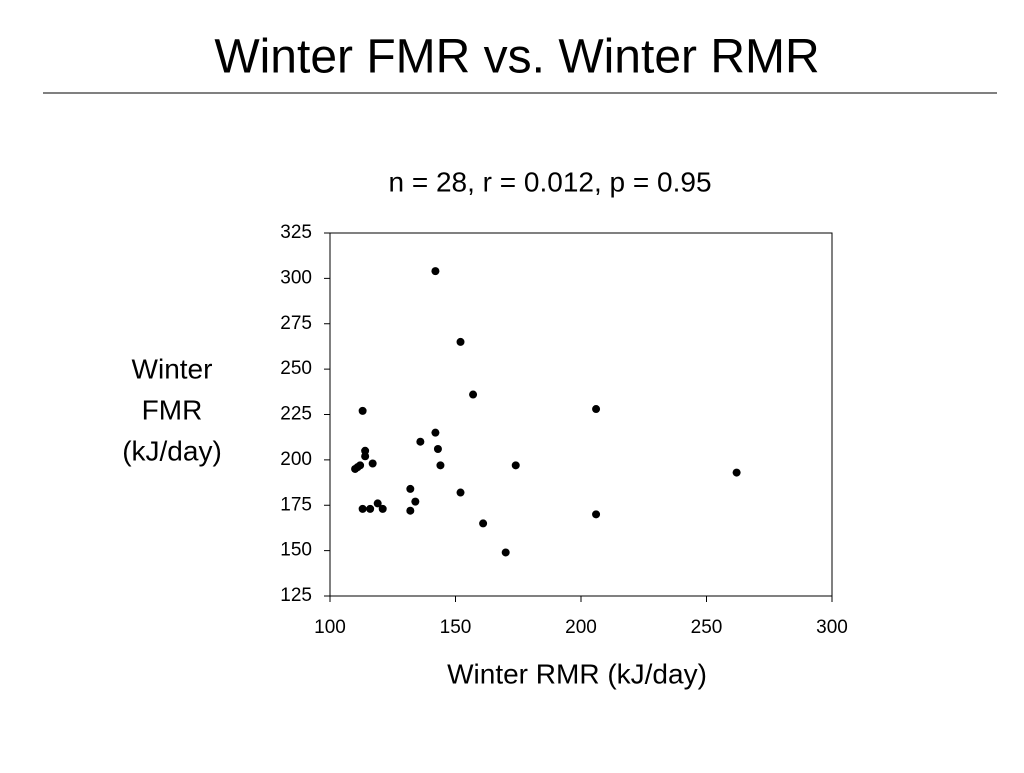 This screenshot has width=1024, height=773. I want to click on y-axis-label: (kJ/day), so click(172, 450).